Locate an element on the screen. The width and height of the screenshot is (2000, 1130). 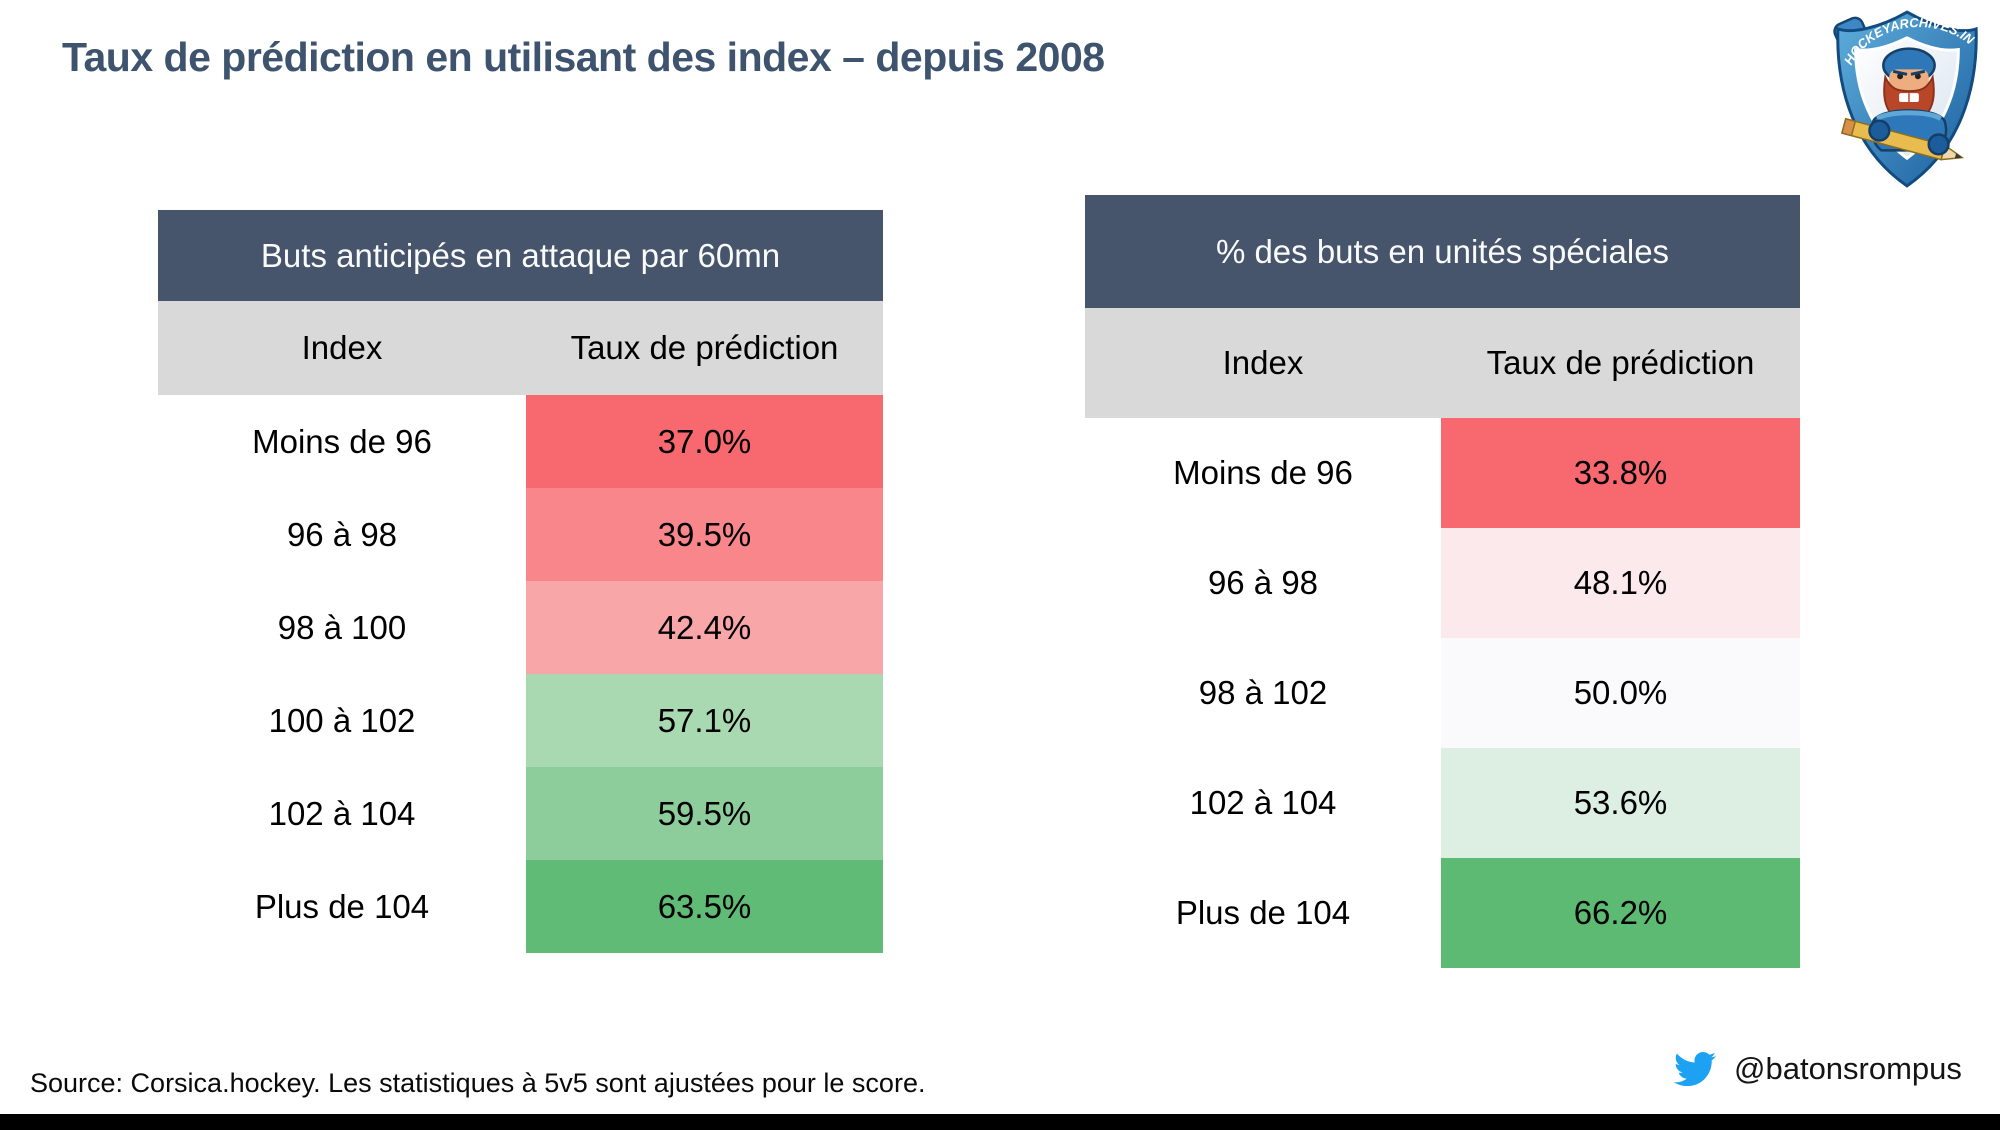
table-row: 98 à 100 42.4% is located at coordinates (520, 627).